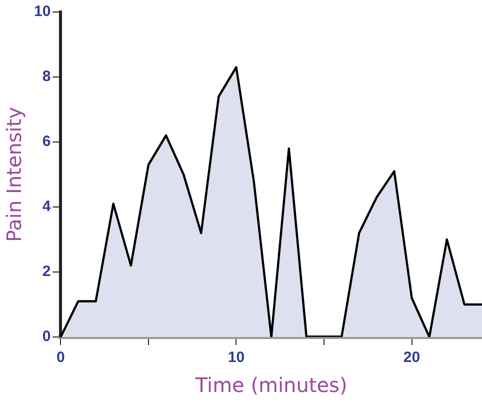 The width and height of the screenshot is (482, 403). Describe the element at coordinates (14, 174) in the screenshot. I see `y-axis-title: Pain Intensity` at that location.